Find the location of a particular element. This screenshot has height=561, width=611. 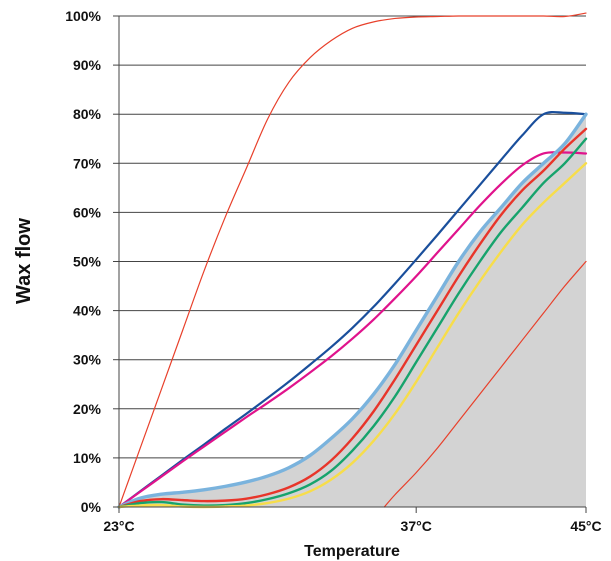

y-tick-label: 40% is located at coordinates (87, 311).